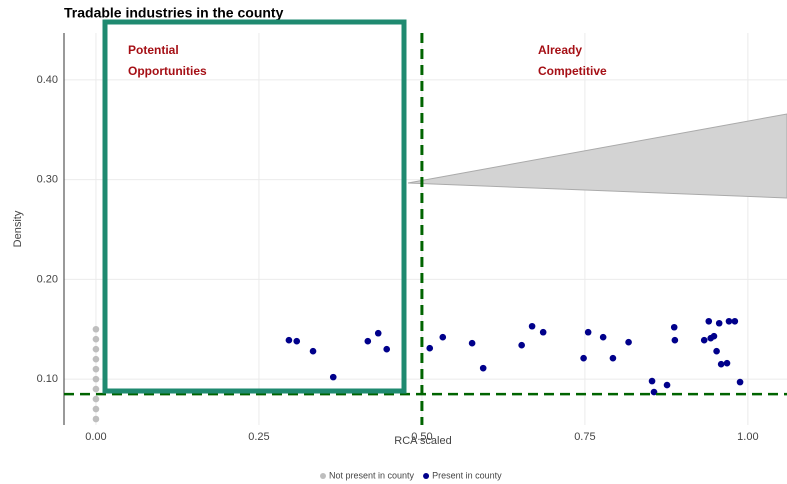  What do you see at coordinates (421, 437) in the screenshot?
I see `x-tick-label: 0.50` at bounding box center [421, 437].